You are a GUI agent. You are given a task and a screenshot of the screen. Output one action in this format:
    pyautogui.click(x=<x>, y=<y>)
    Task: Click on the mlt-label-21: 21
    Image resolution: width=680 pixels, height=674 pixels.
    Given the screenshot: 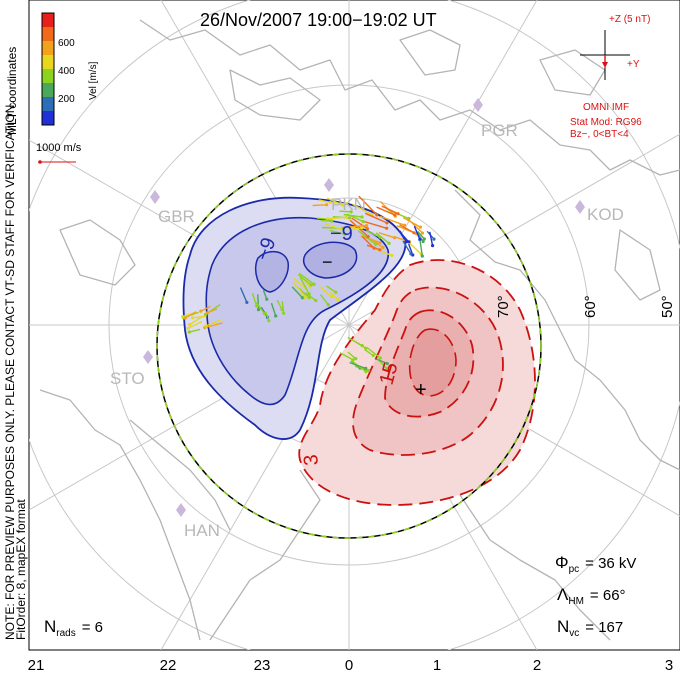 What is the action you would take?
    pyautogui.click(x=36, y=665)
    